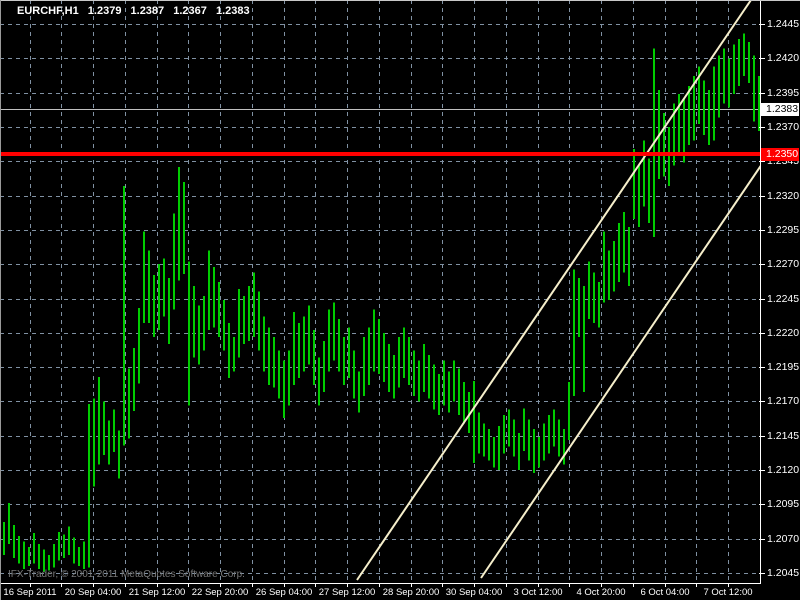 This screenshot has width=800, height=600. I want to click on time-tick-label: 21 Sep 12:00, so click(157, 592).